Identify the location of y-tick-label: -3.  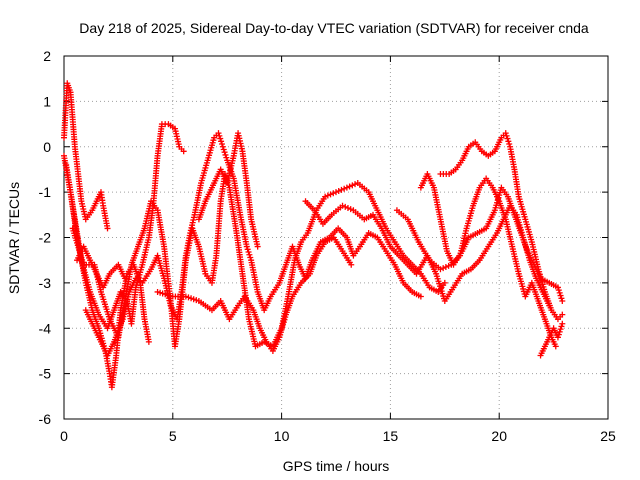
(45, 283).